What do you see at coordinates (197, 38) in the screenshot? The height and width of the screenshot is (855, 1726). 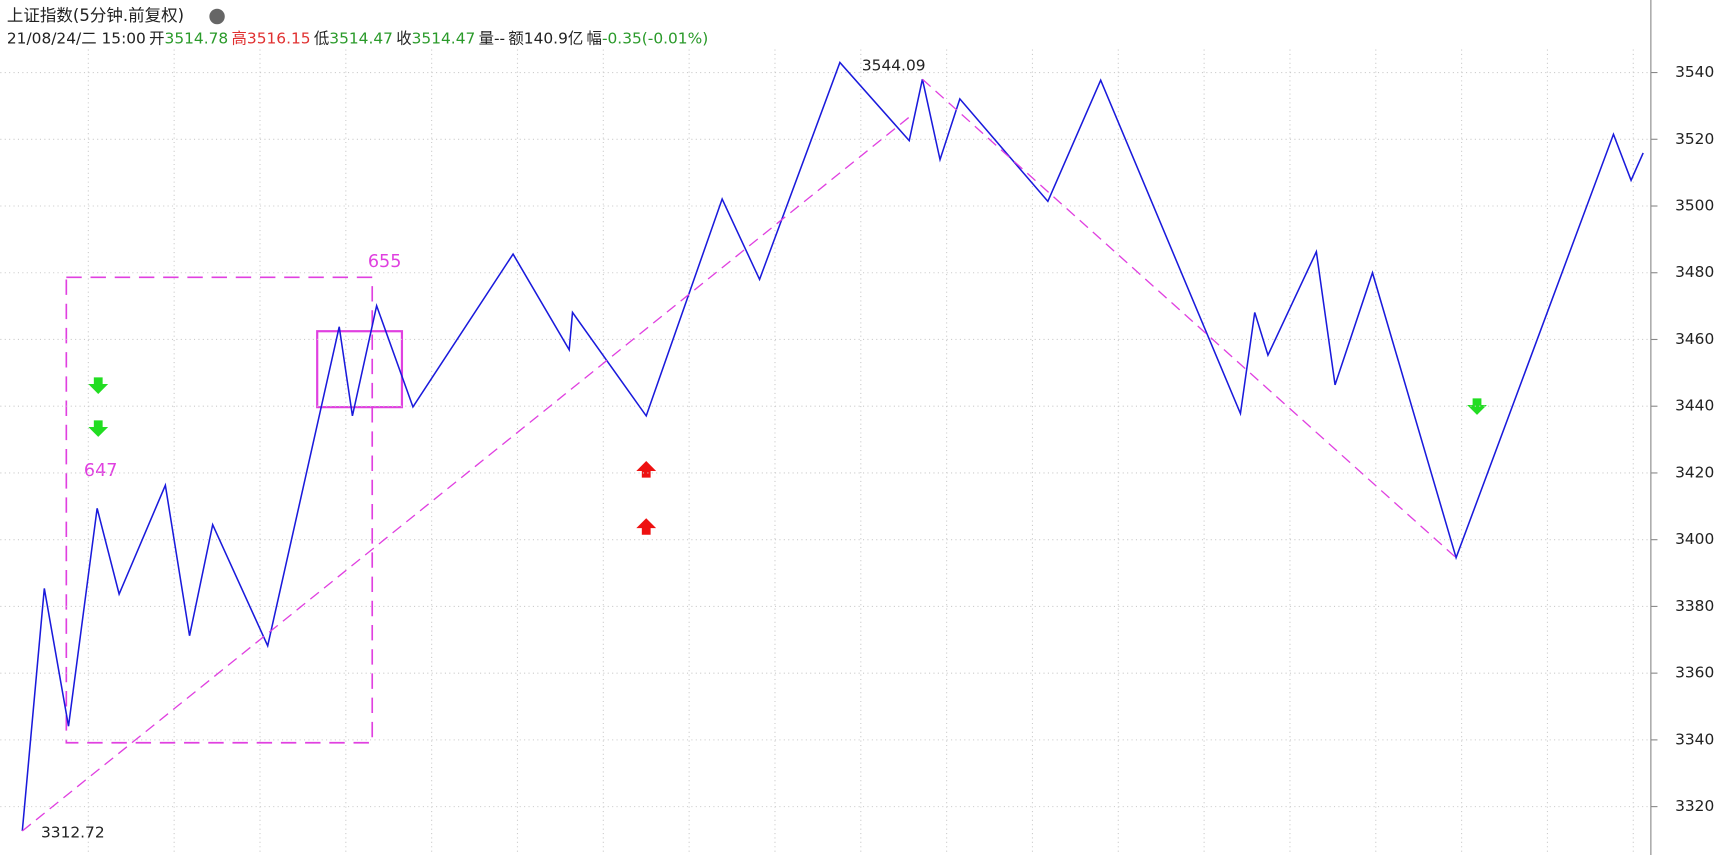 I see `open: 3514.78` at bounding box center [197, 38].